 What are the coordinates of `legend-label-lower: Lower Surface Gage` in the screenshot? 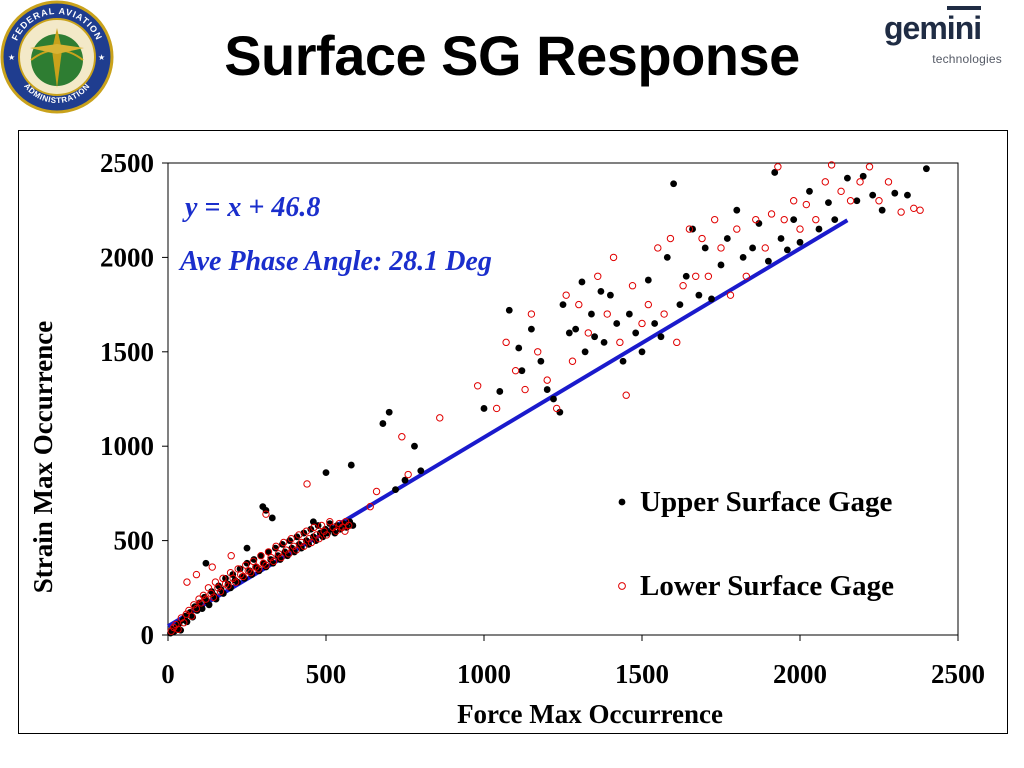 It's located at (767, 586).